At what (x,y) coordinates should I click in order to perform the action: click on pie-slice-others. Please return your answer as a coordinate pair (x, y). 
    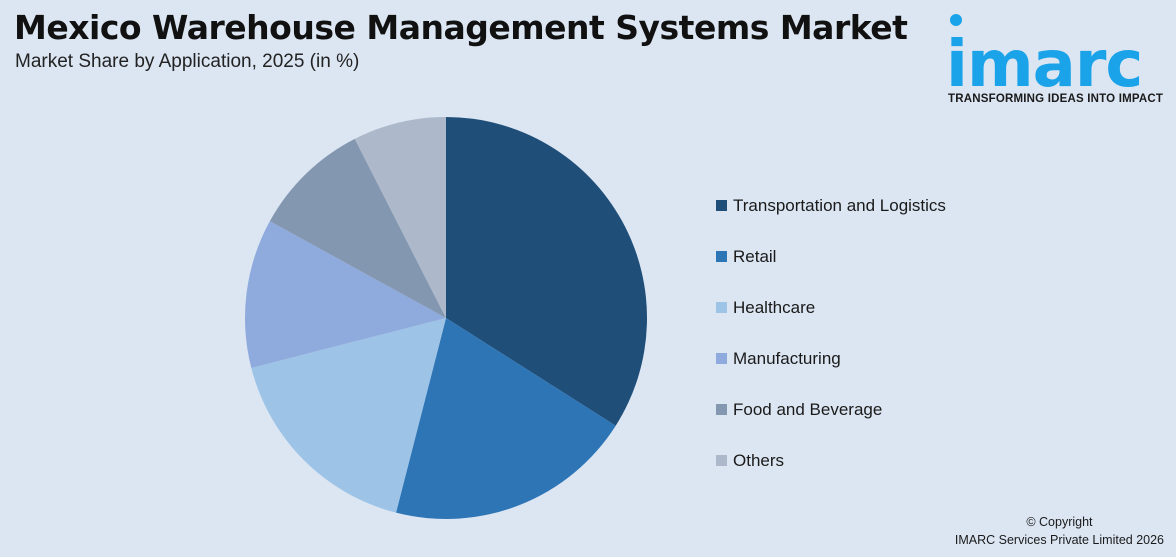
    Looking at the image, I should click on (400, 217).